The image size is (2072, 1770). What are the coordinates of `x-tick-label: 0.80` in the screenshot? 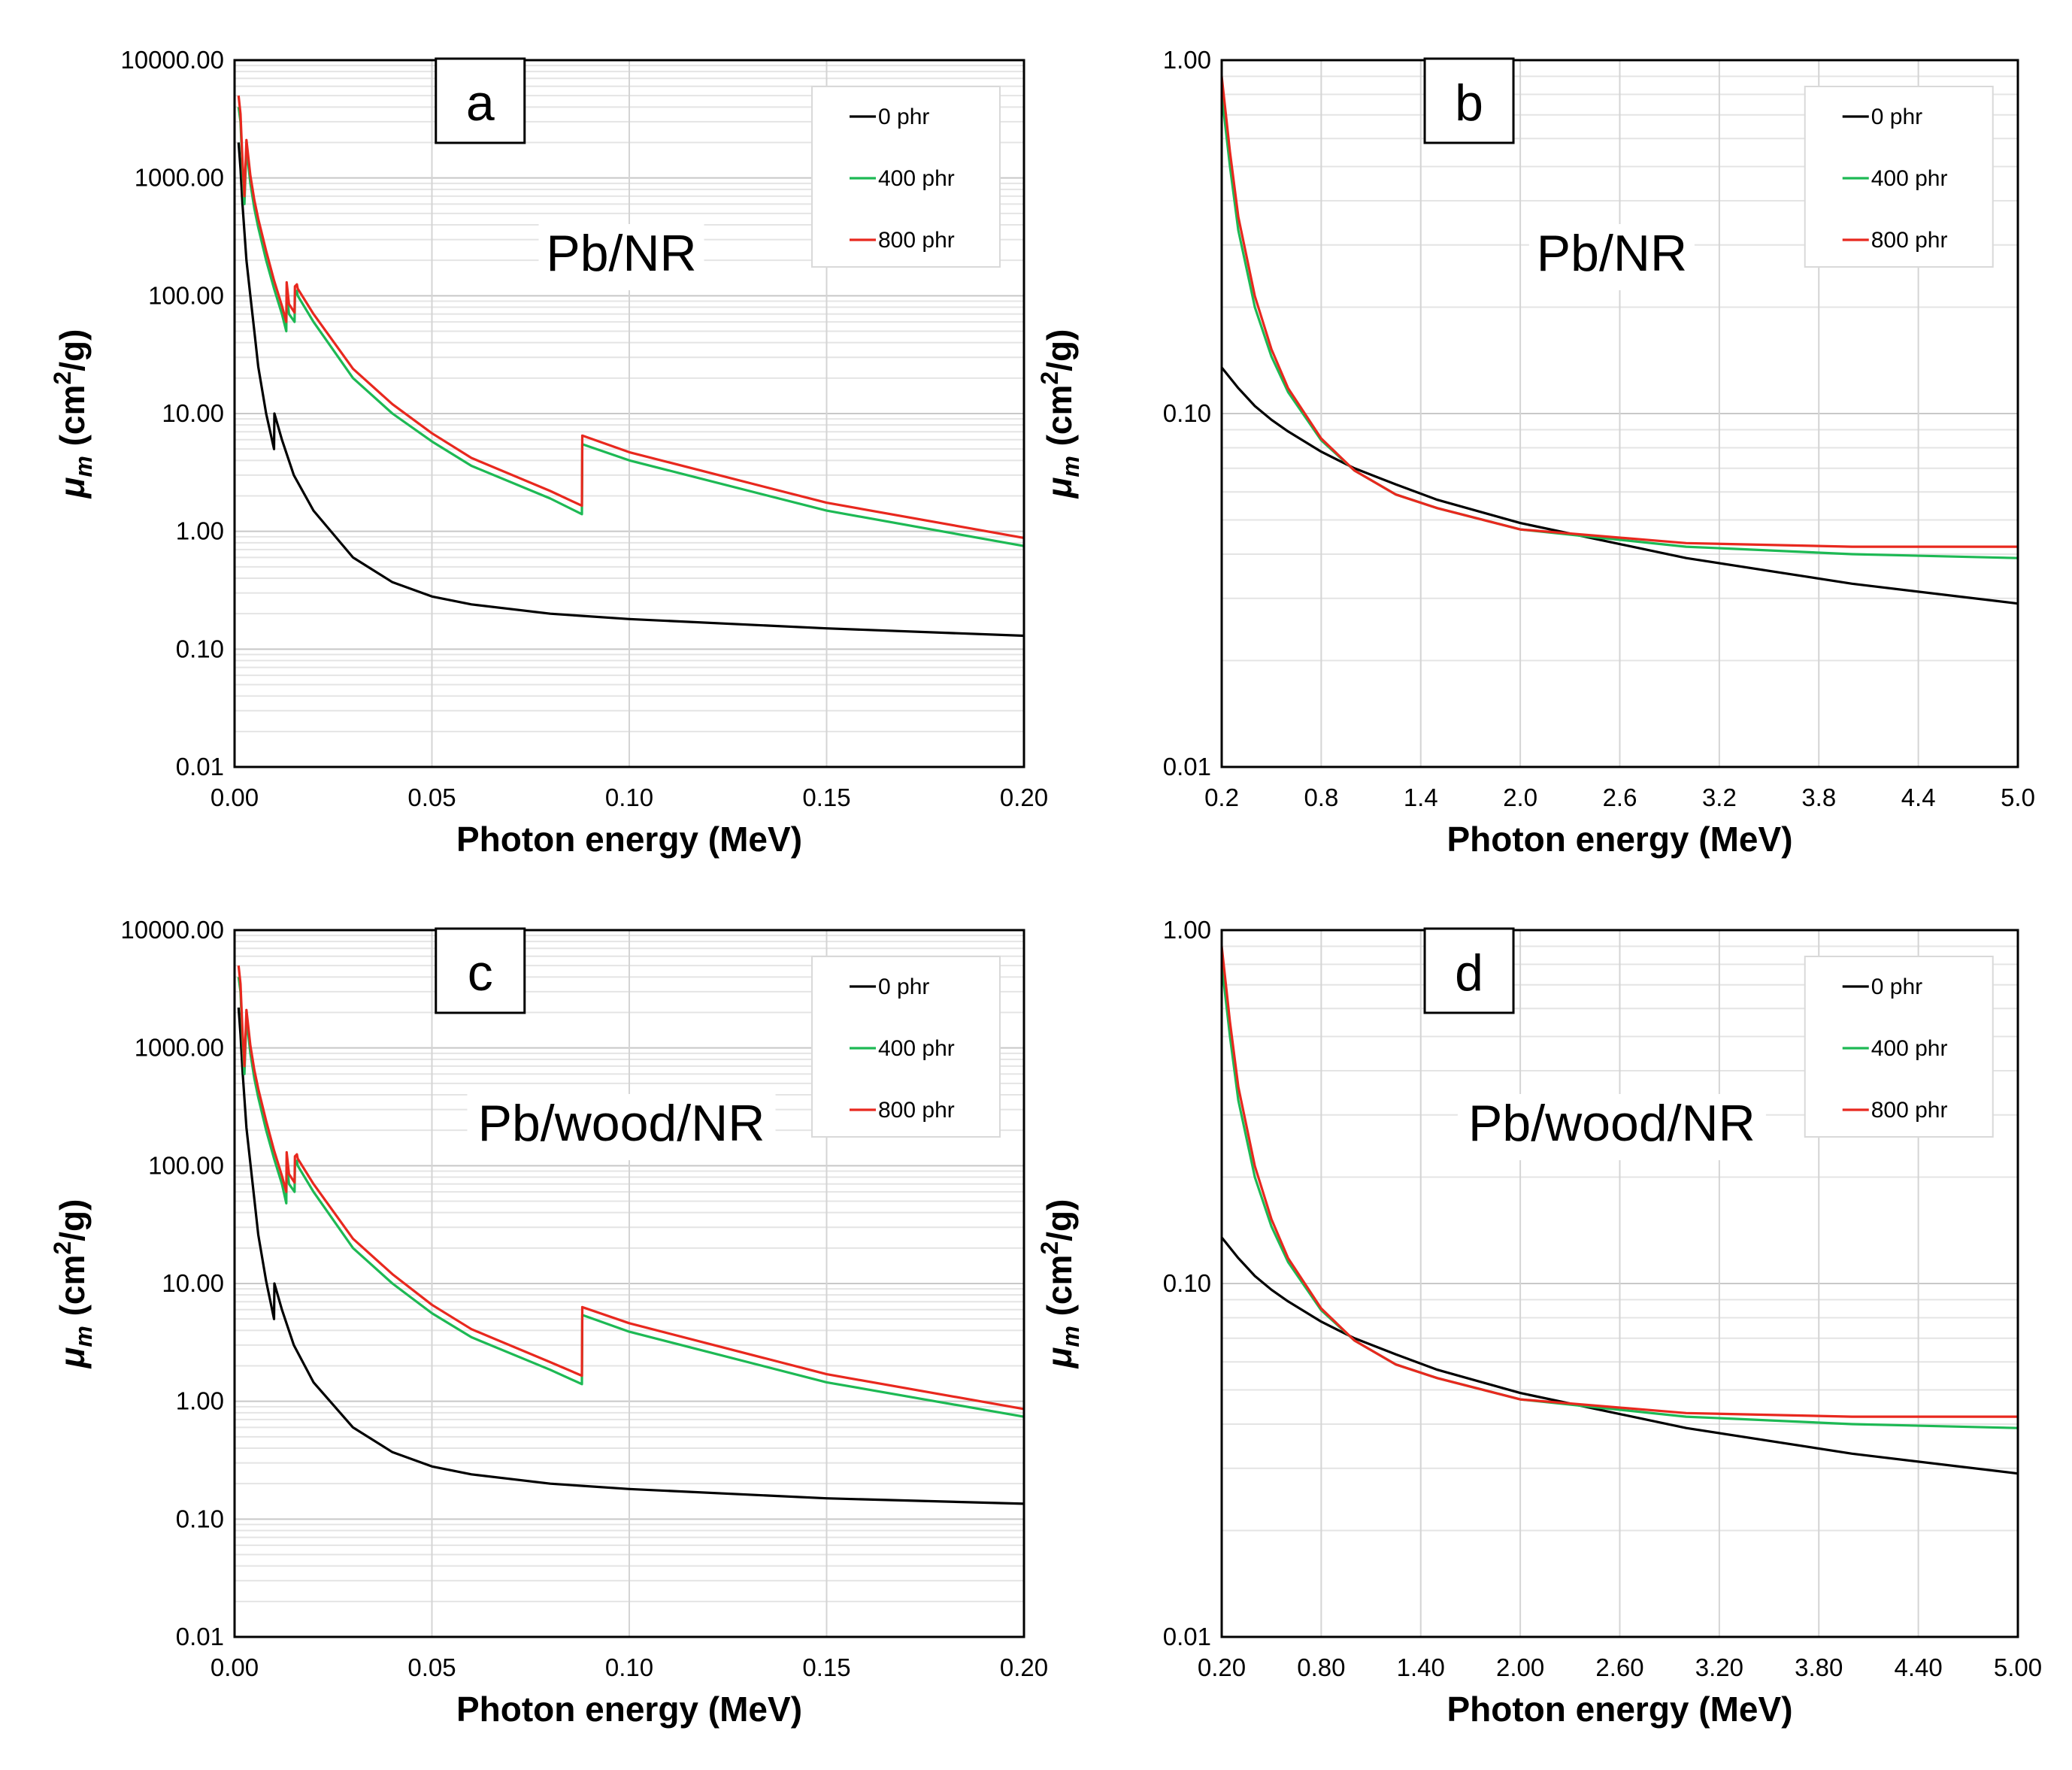 It's located at (1321, 1667).